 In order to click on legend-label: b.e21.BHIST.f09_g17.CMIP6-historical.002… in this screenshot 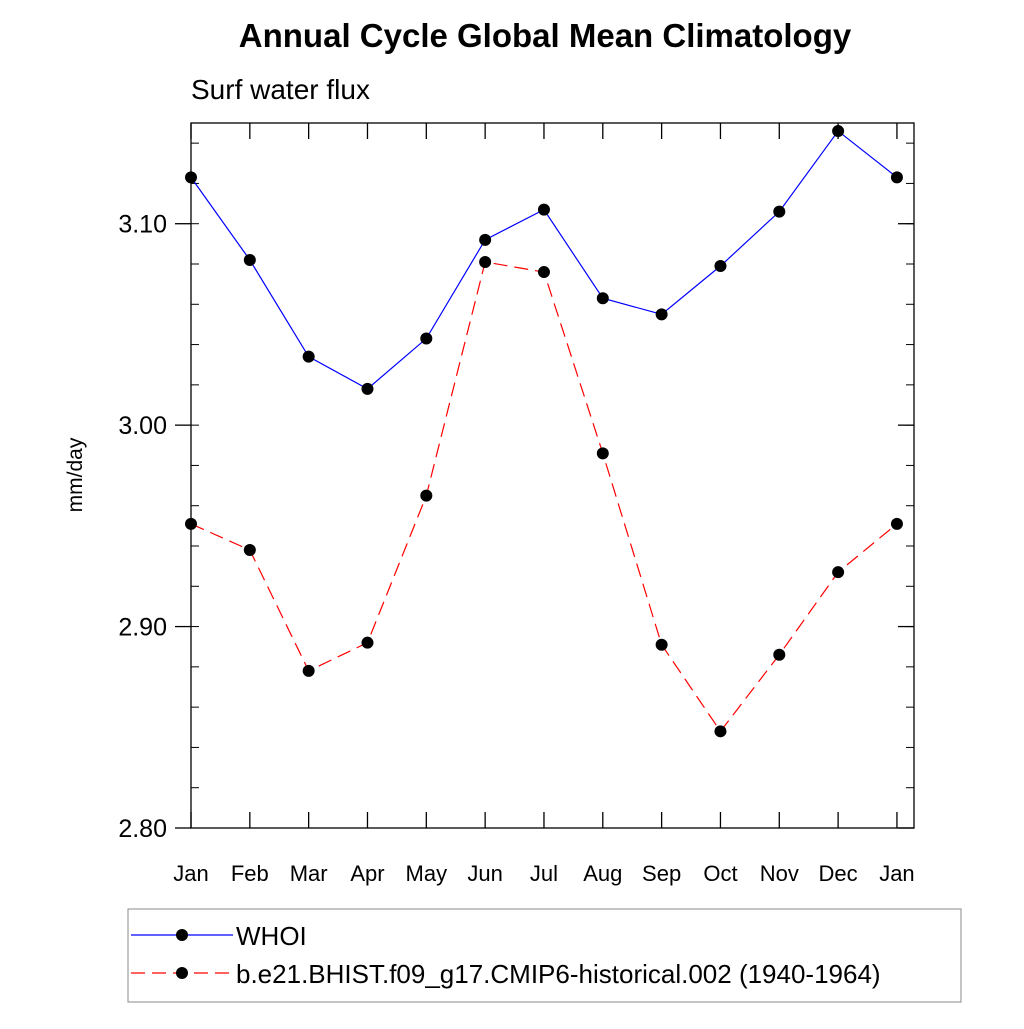, I will do `click(558, 974)`.